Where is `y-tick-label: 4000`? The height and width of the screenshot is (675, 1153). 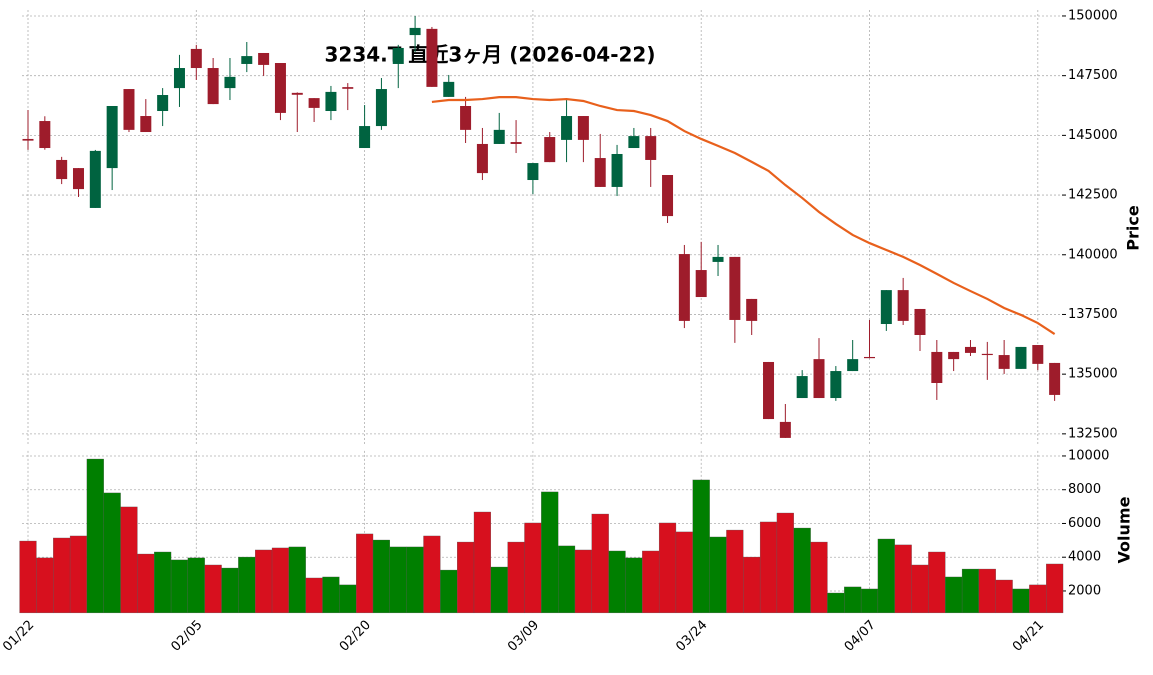 y-tick-label: 4000 is located at coordinates (1084, 557).